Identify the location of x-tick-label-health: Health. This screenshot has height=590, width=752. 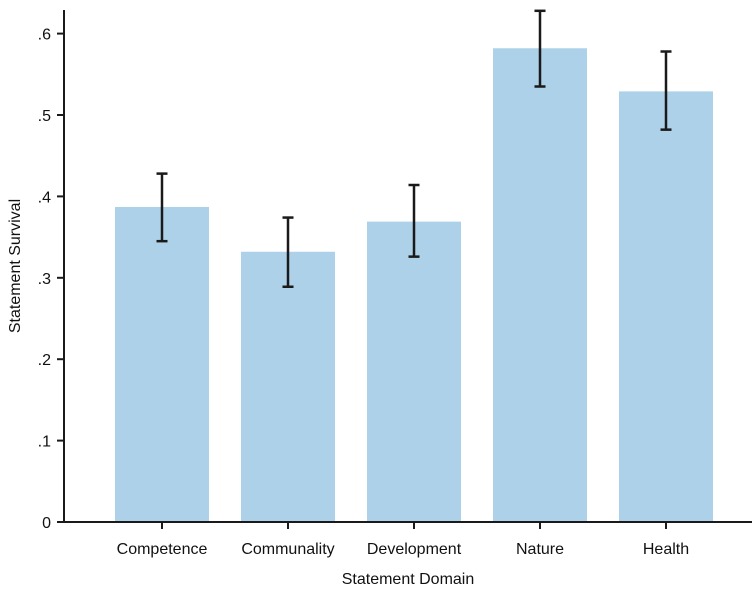
(666, 549).